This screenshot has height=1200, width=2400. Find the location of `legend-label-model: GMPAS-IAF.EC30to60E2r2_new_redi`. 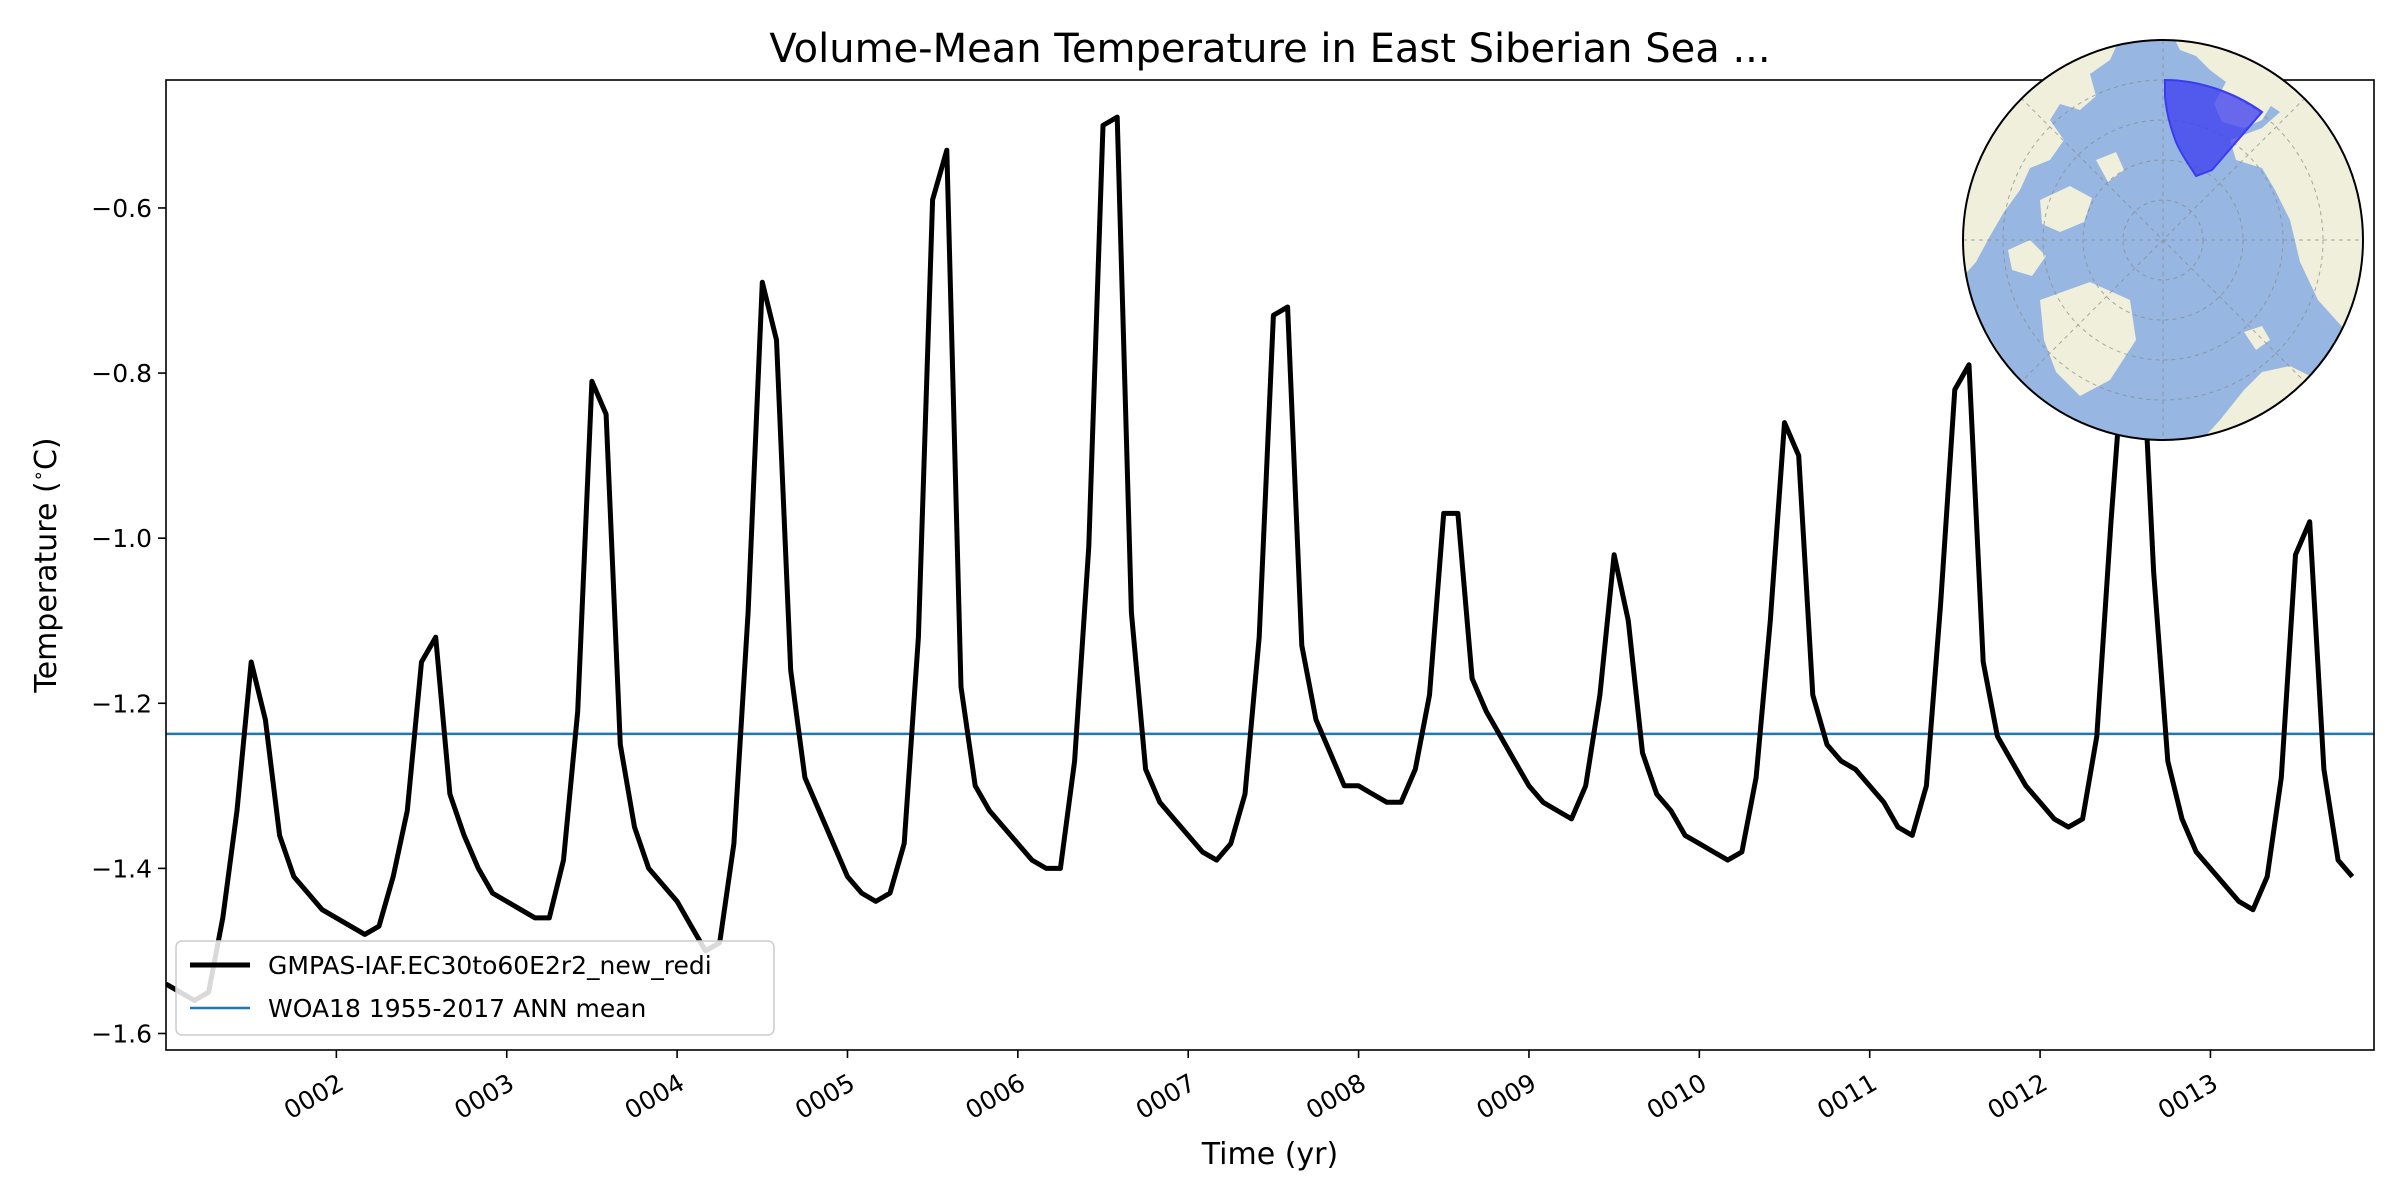

legend-label-model: GMPAS-IAF.EC30to60E2r2_new_redi is located at coordinates (490, 965).